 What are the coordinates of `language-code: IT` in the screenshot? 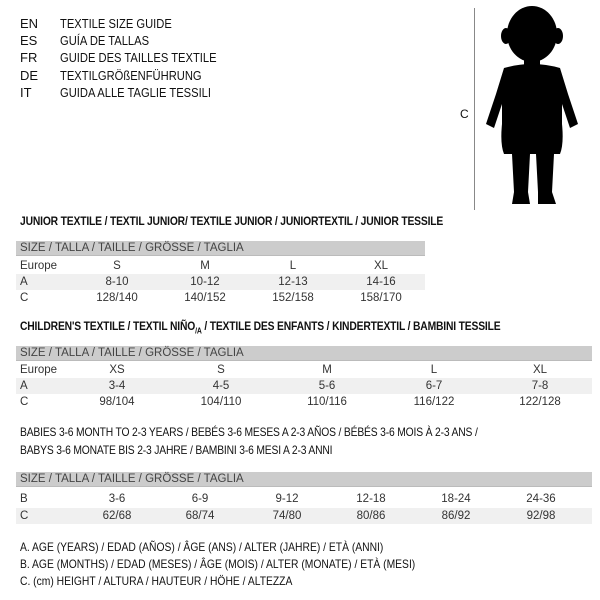 It's located at (26, 92).